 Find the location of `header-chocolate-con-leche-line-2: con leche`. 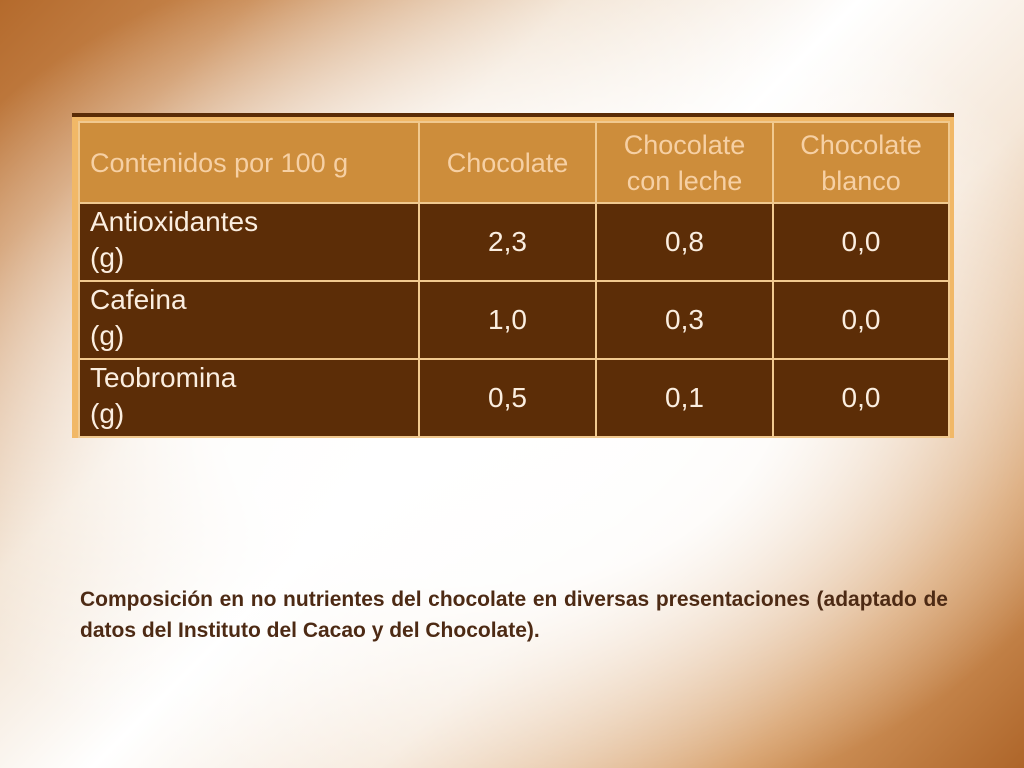

header-chocolate-con-leche-line-2: con leche is located at coordinates (684, 180).